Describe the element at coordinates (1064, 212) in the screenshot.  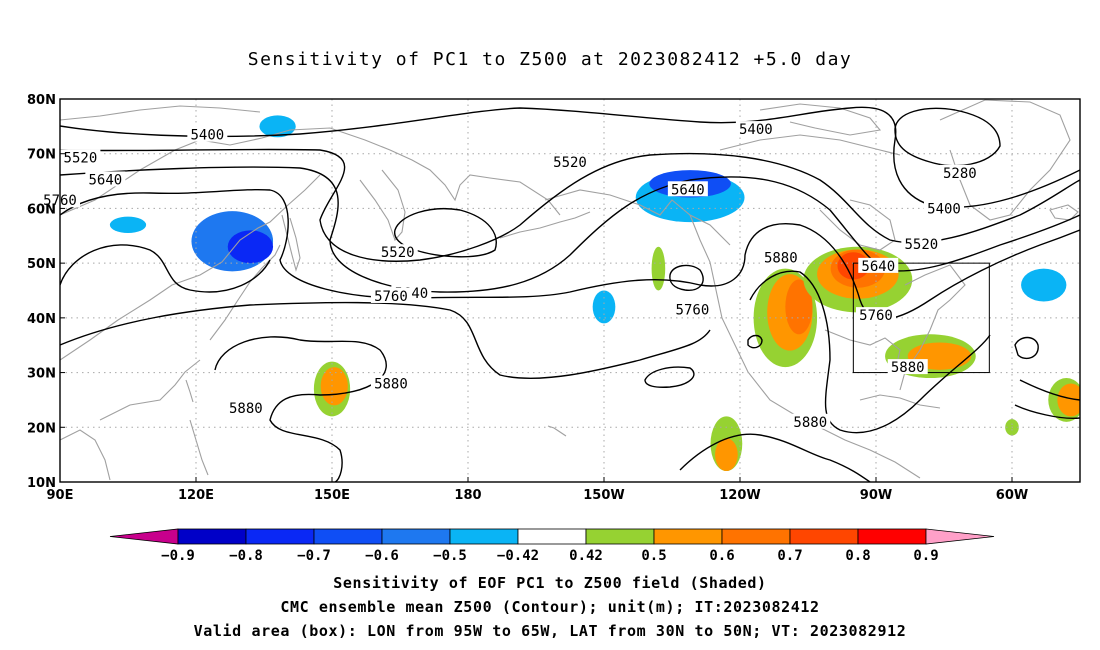
I see `coast-iceland` at that location.